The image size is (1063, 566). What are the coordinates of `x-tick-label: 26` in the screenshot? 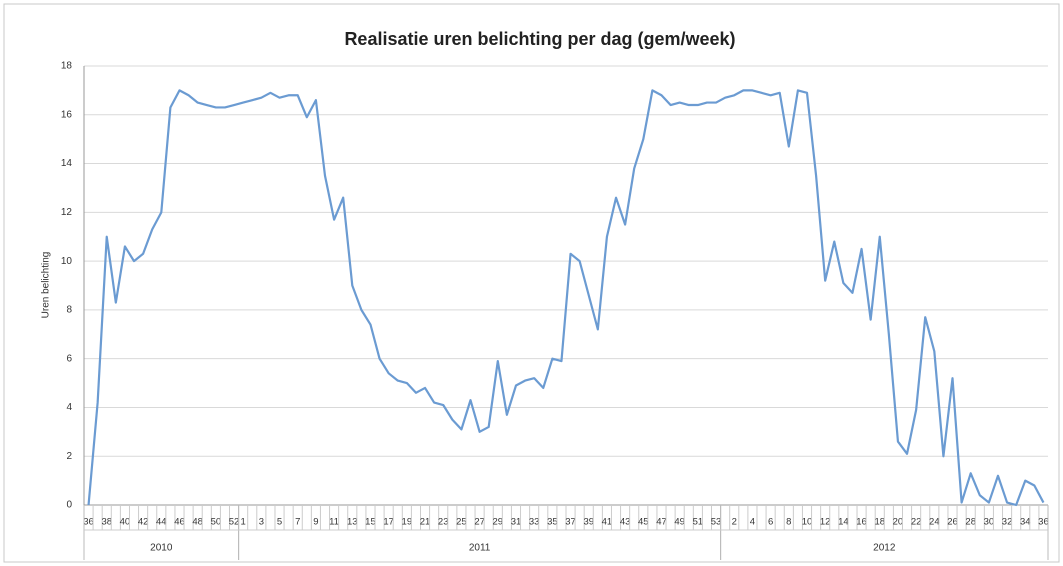 It's located at (952, 522).